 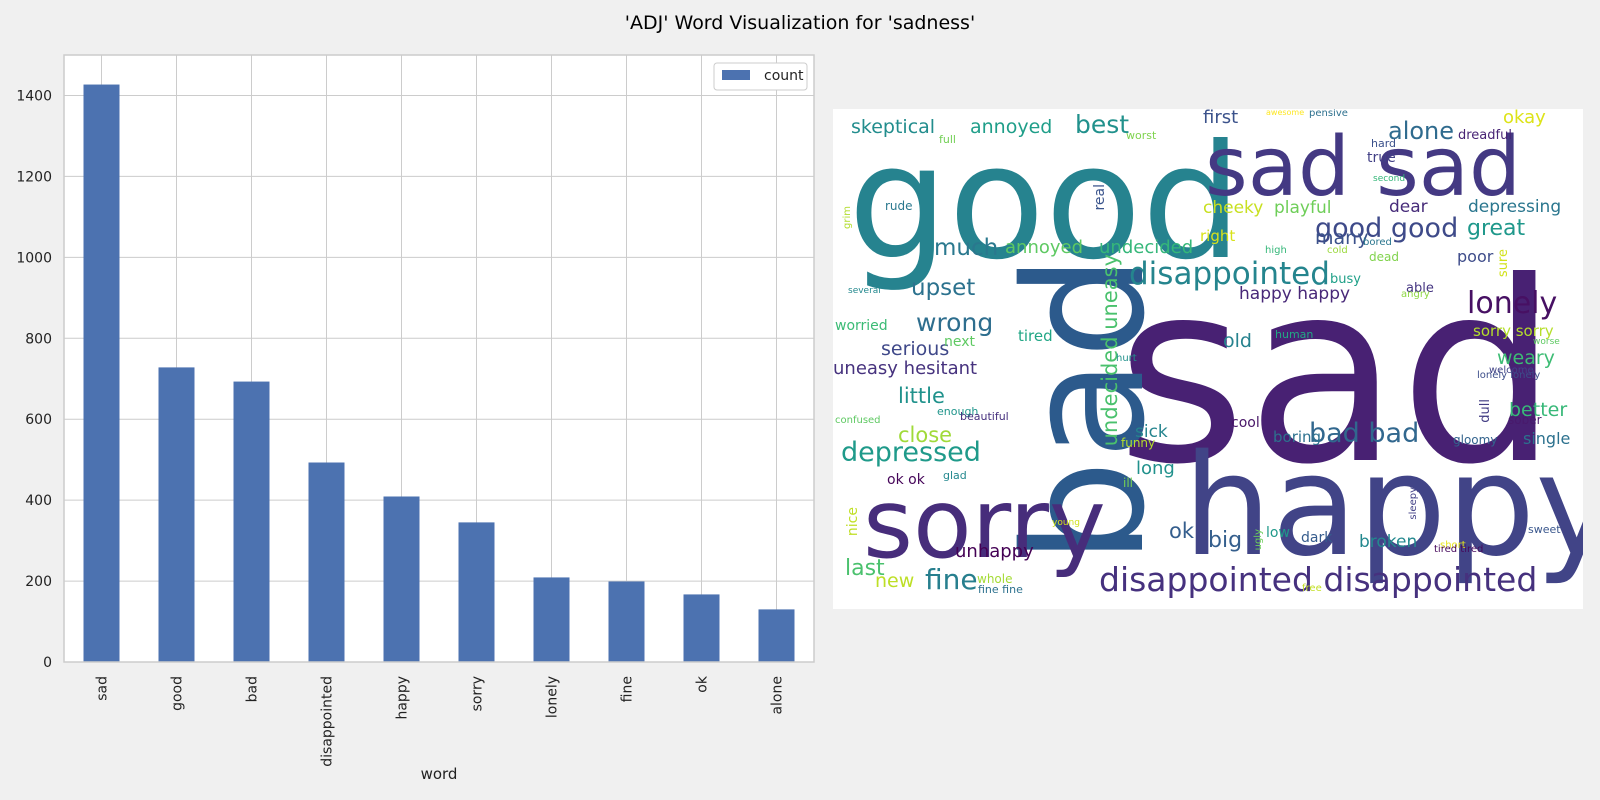 I want to click on x-tick-label: alone, so click(x=778, y=695).